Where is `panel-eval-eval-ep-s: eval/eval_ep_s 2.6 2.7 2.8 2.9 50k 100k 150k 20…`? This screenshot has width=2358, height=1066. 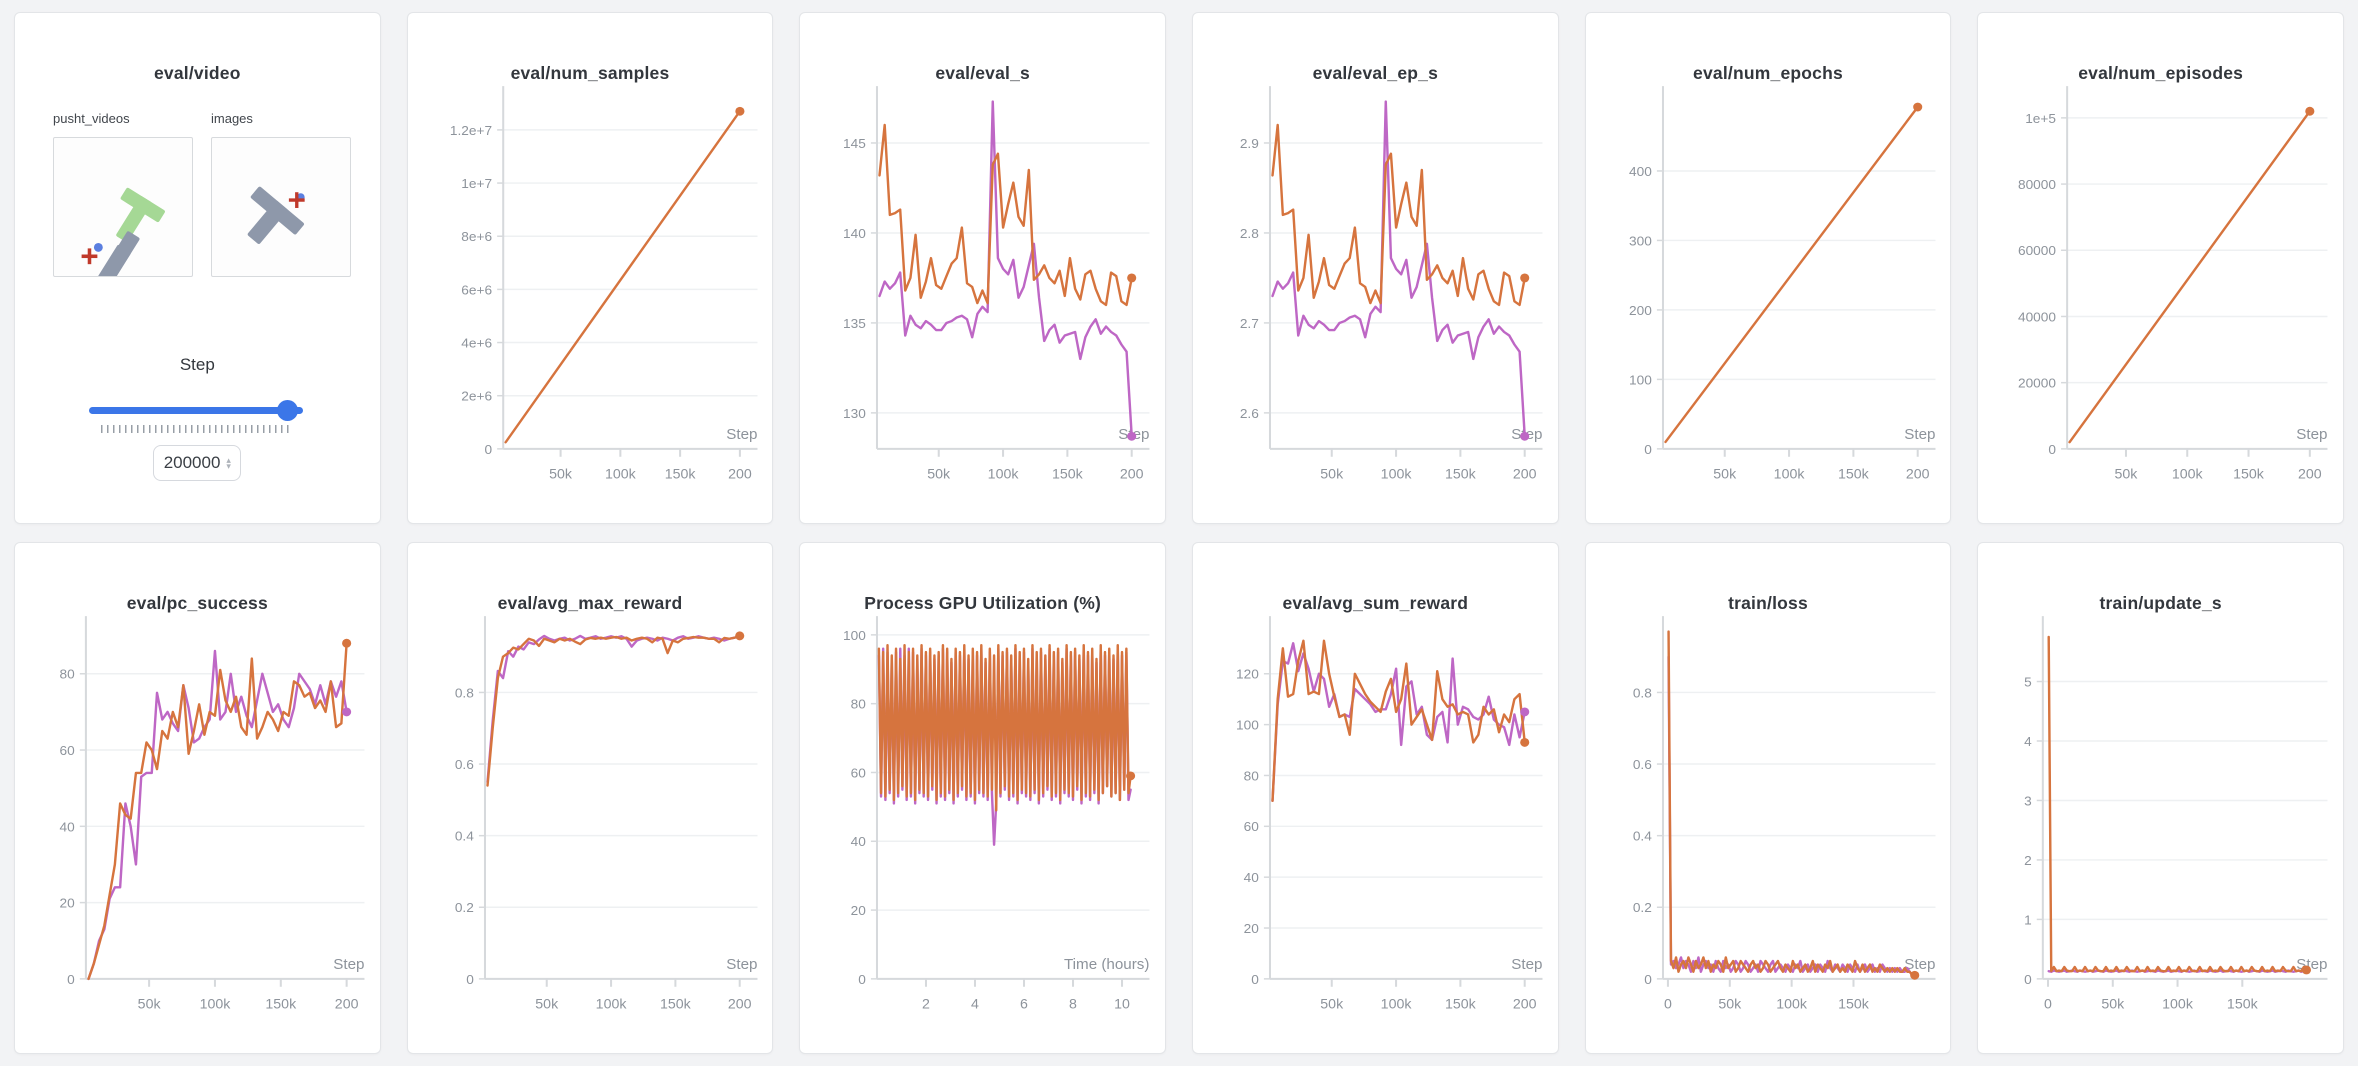 panel-eval-eval-ep-s: eval/eval_ep_s 2.6 2.7 2.8 2.9 50k 100k 150k 20… is located at coordinates (1375, 268).